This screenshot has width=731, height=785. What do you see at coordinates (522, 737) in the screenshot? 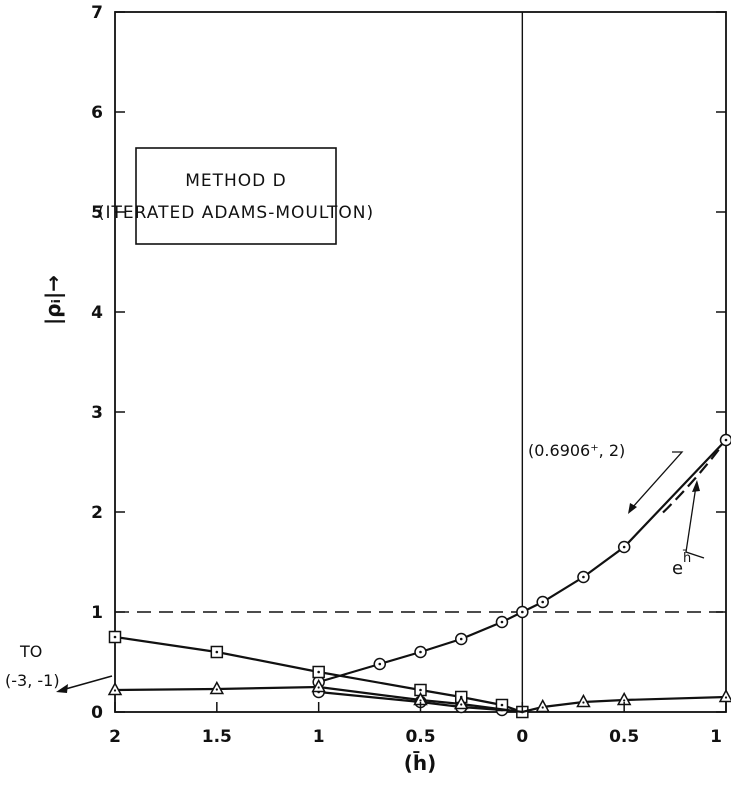
I see `x-tick-label-left-0: 0` at bounding box center [522, 737].